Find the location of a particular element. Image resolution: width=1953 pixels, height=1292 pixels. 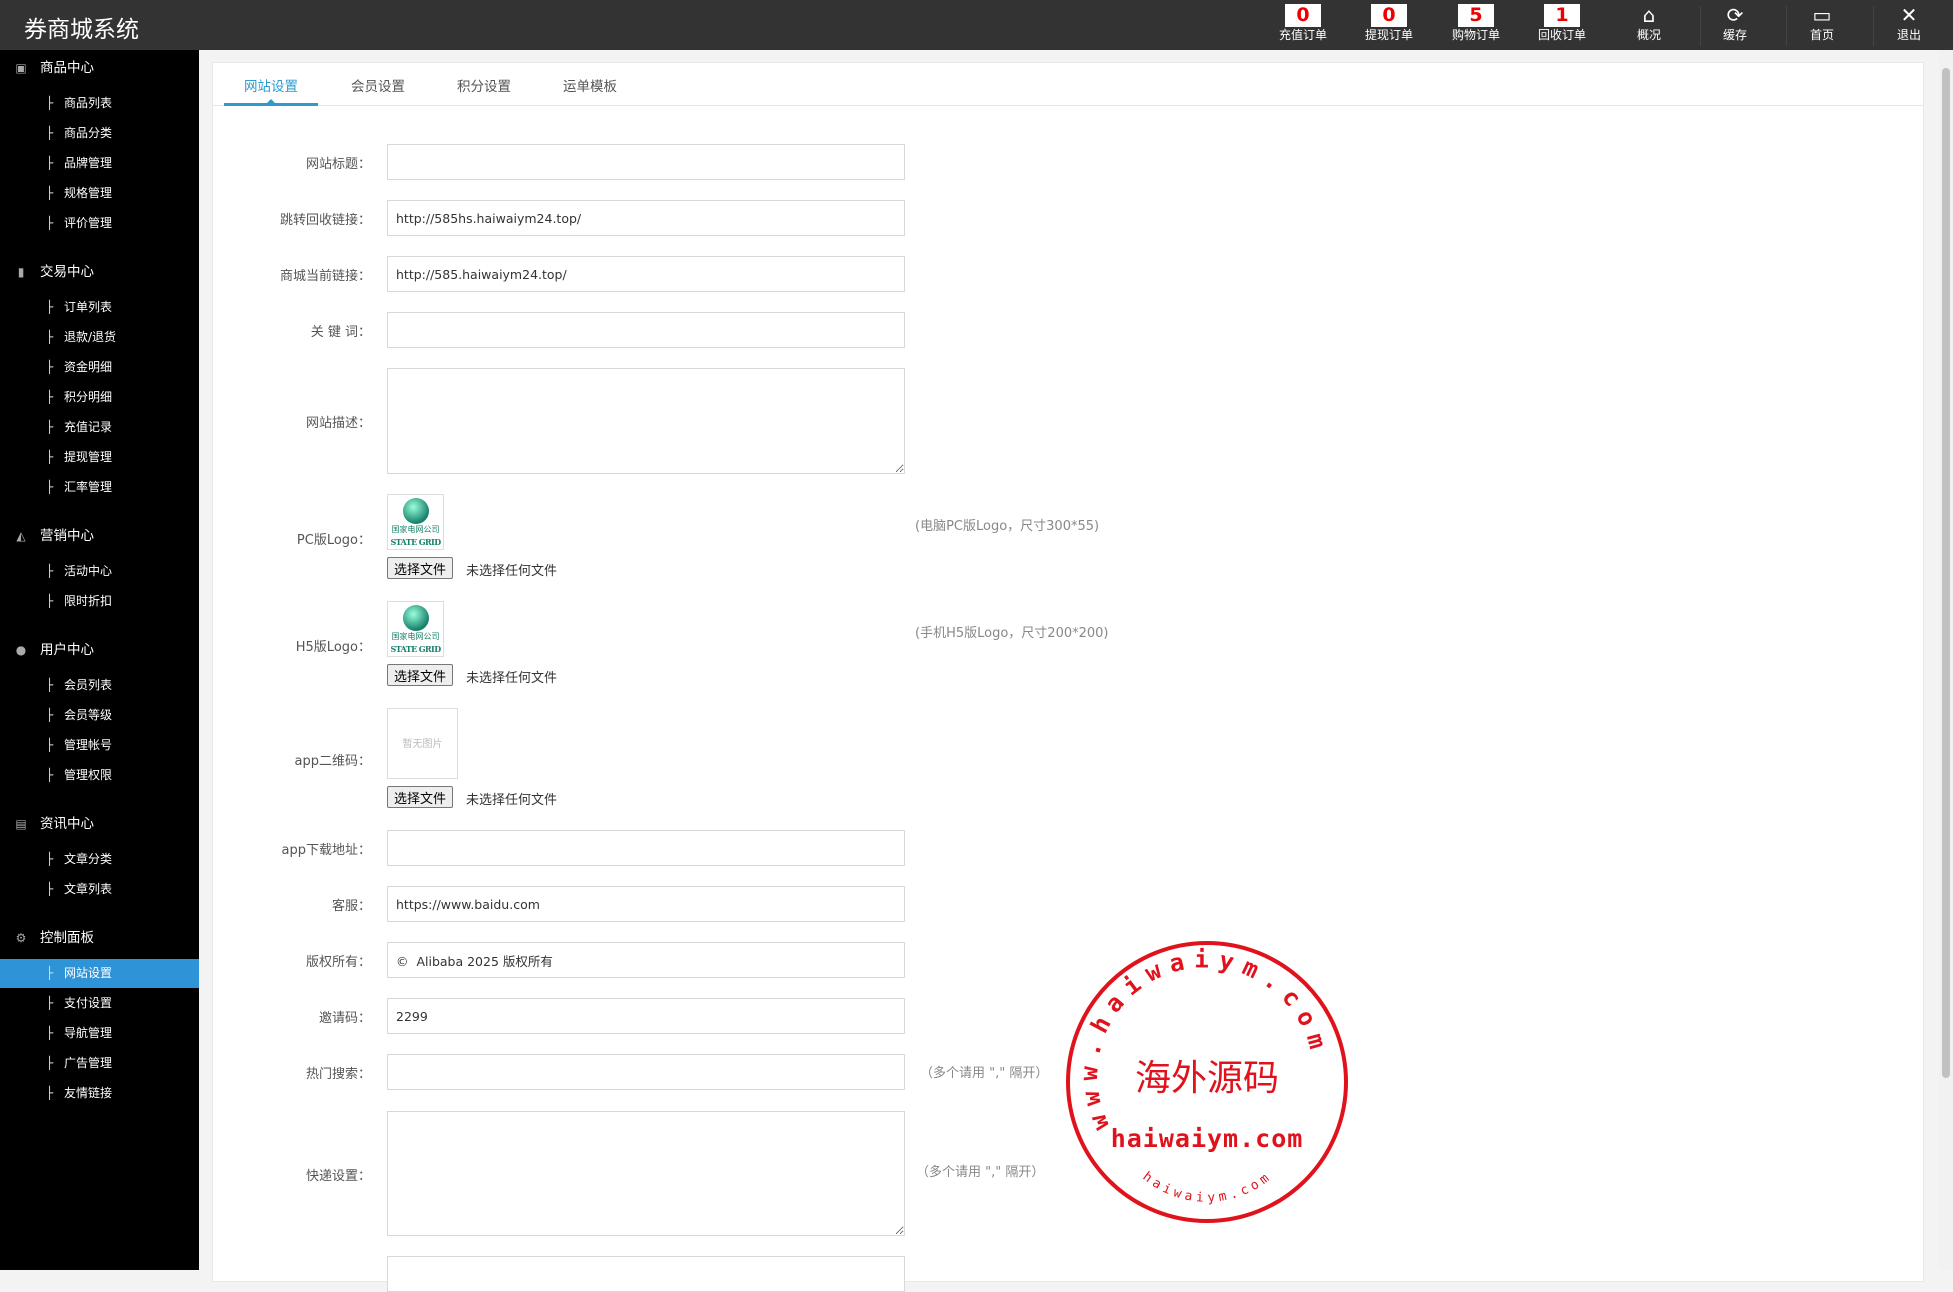

sidebar-section-label: 用户中心 is located at coordinates (67, 650).